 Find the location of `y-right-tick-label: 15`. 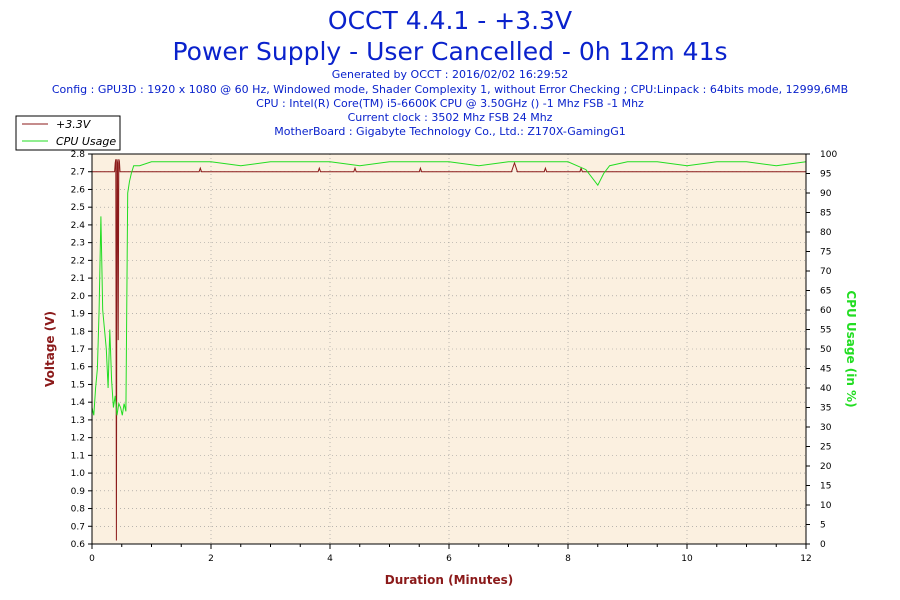

y-right-tick-label: 15 is located at coordinates (825, 487).